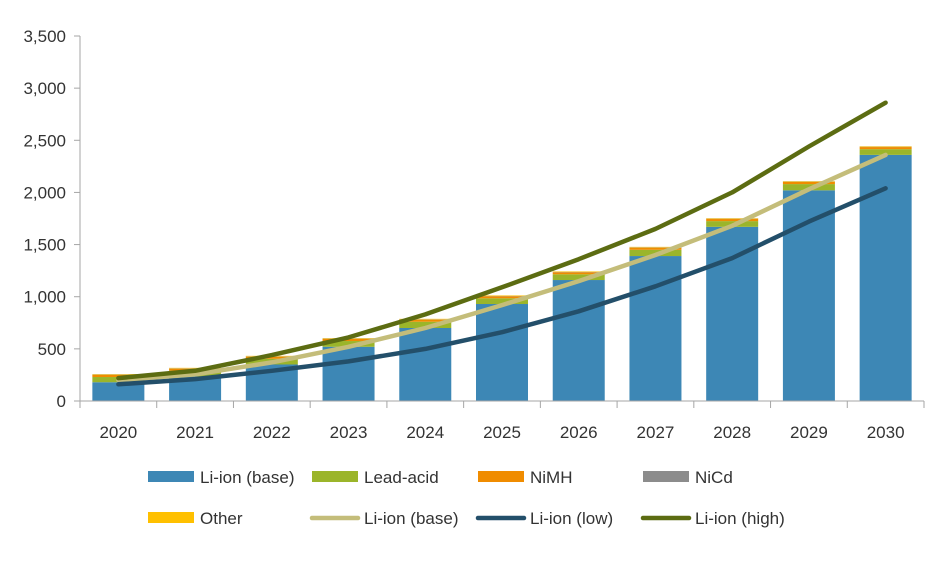 The image size is (936, 580). Describe the element at coordinates (349, 432) in the screenshot. I see `x-tick-label: 2023` at that location.